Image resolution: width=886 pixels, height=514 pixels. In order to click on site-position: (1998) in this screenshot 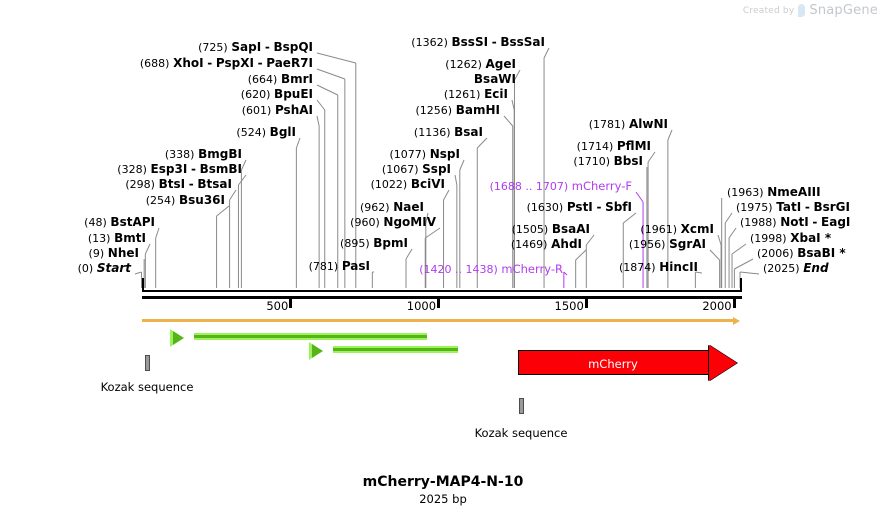, I will do `click(768, 238)`.